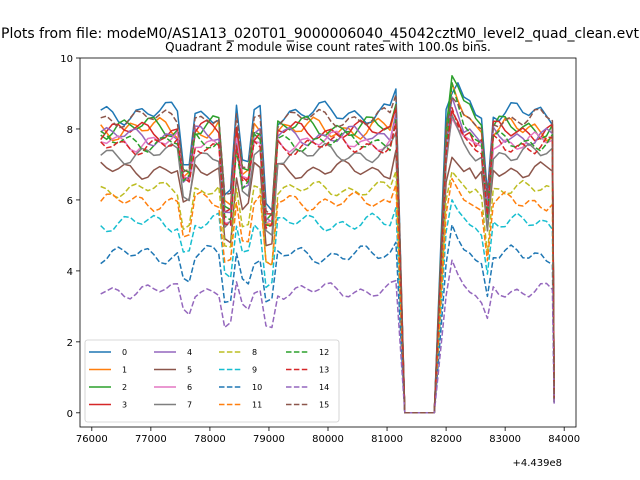 The width and height of the screenshot is (640, 480). What do you see at coordinates (189, 387) in the screenshot?
I see `legend-label-6: 6` at bounding box center [189, 387].